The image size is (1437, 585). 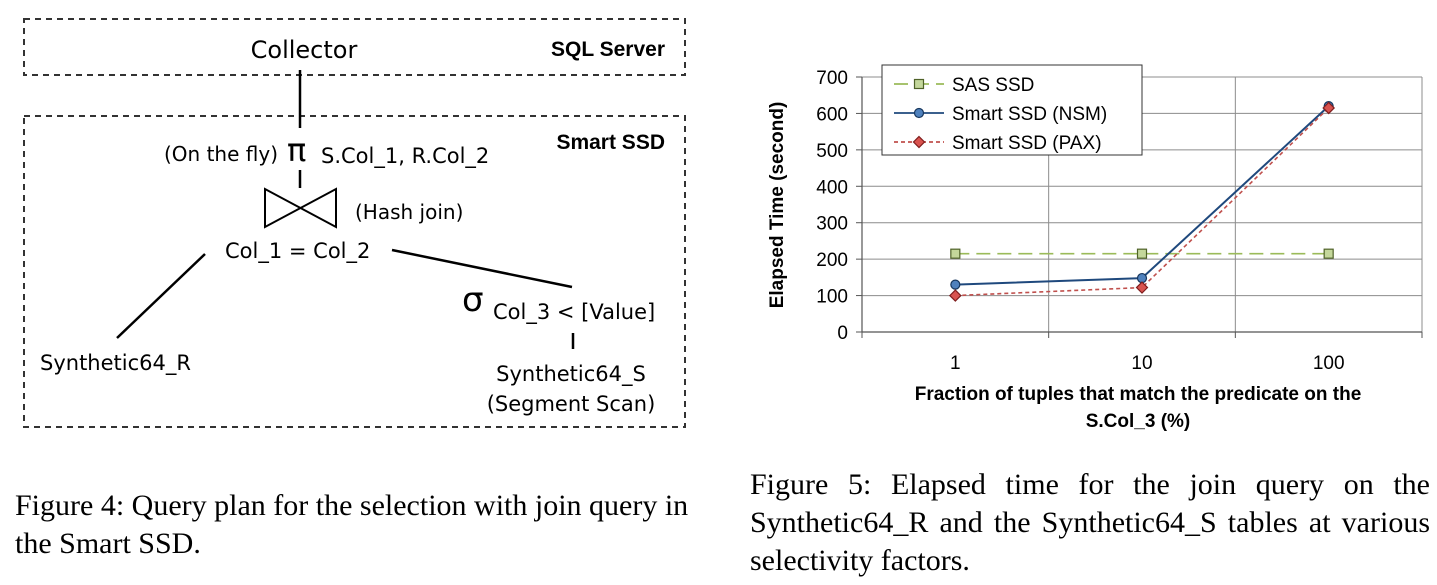 What do you see at coordinates (832, 297) in the screenshot?
I see `y-tick-label: 100` at bounding box center [832, 297].